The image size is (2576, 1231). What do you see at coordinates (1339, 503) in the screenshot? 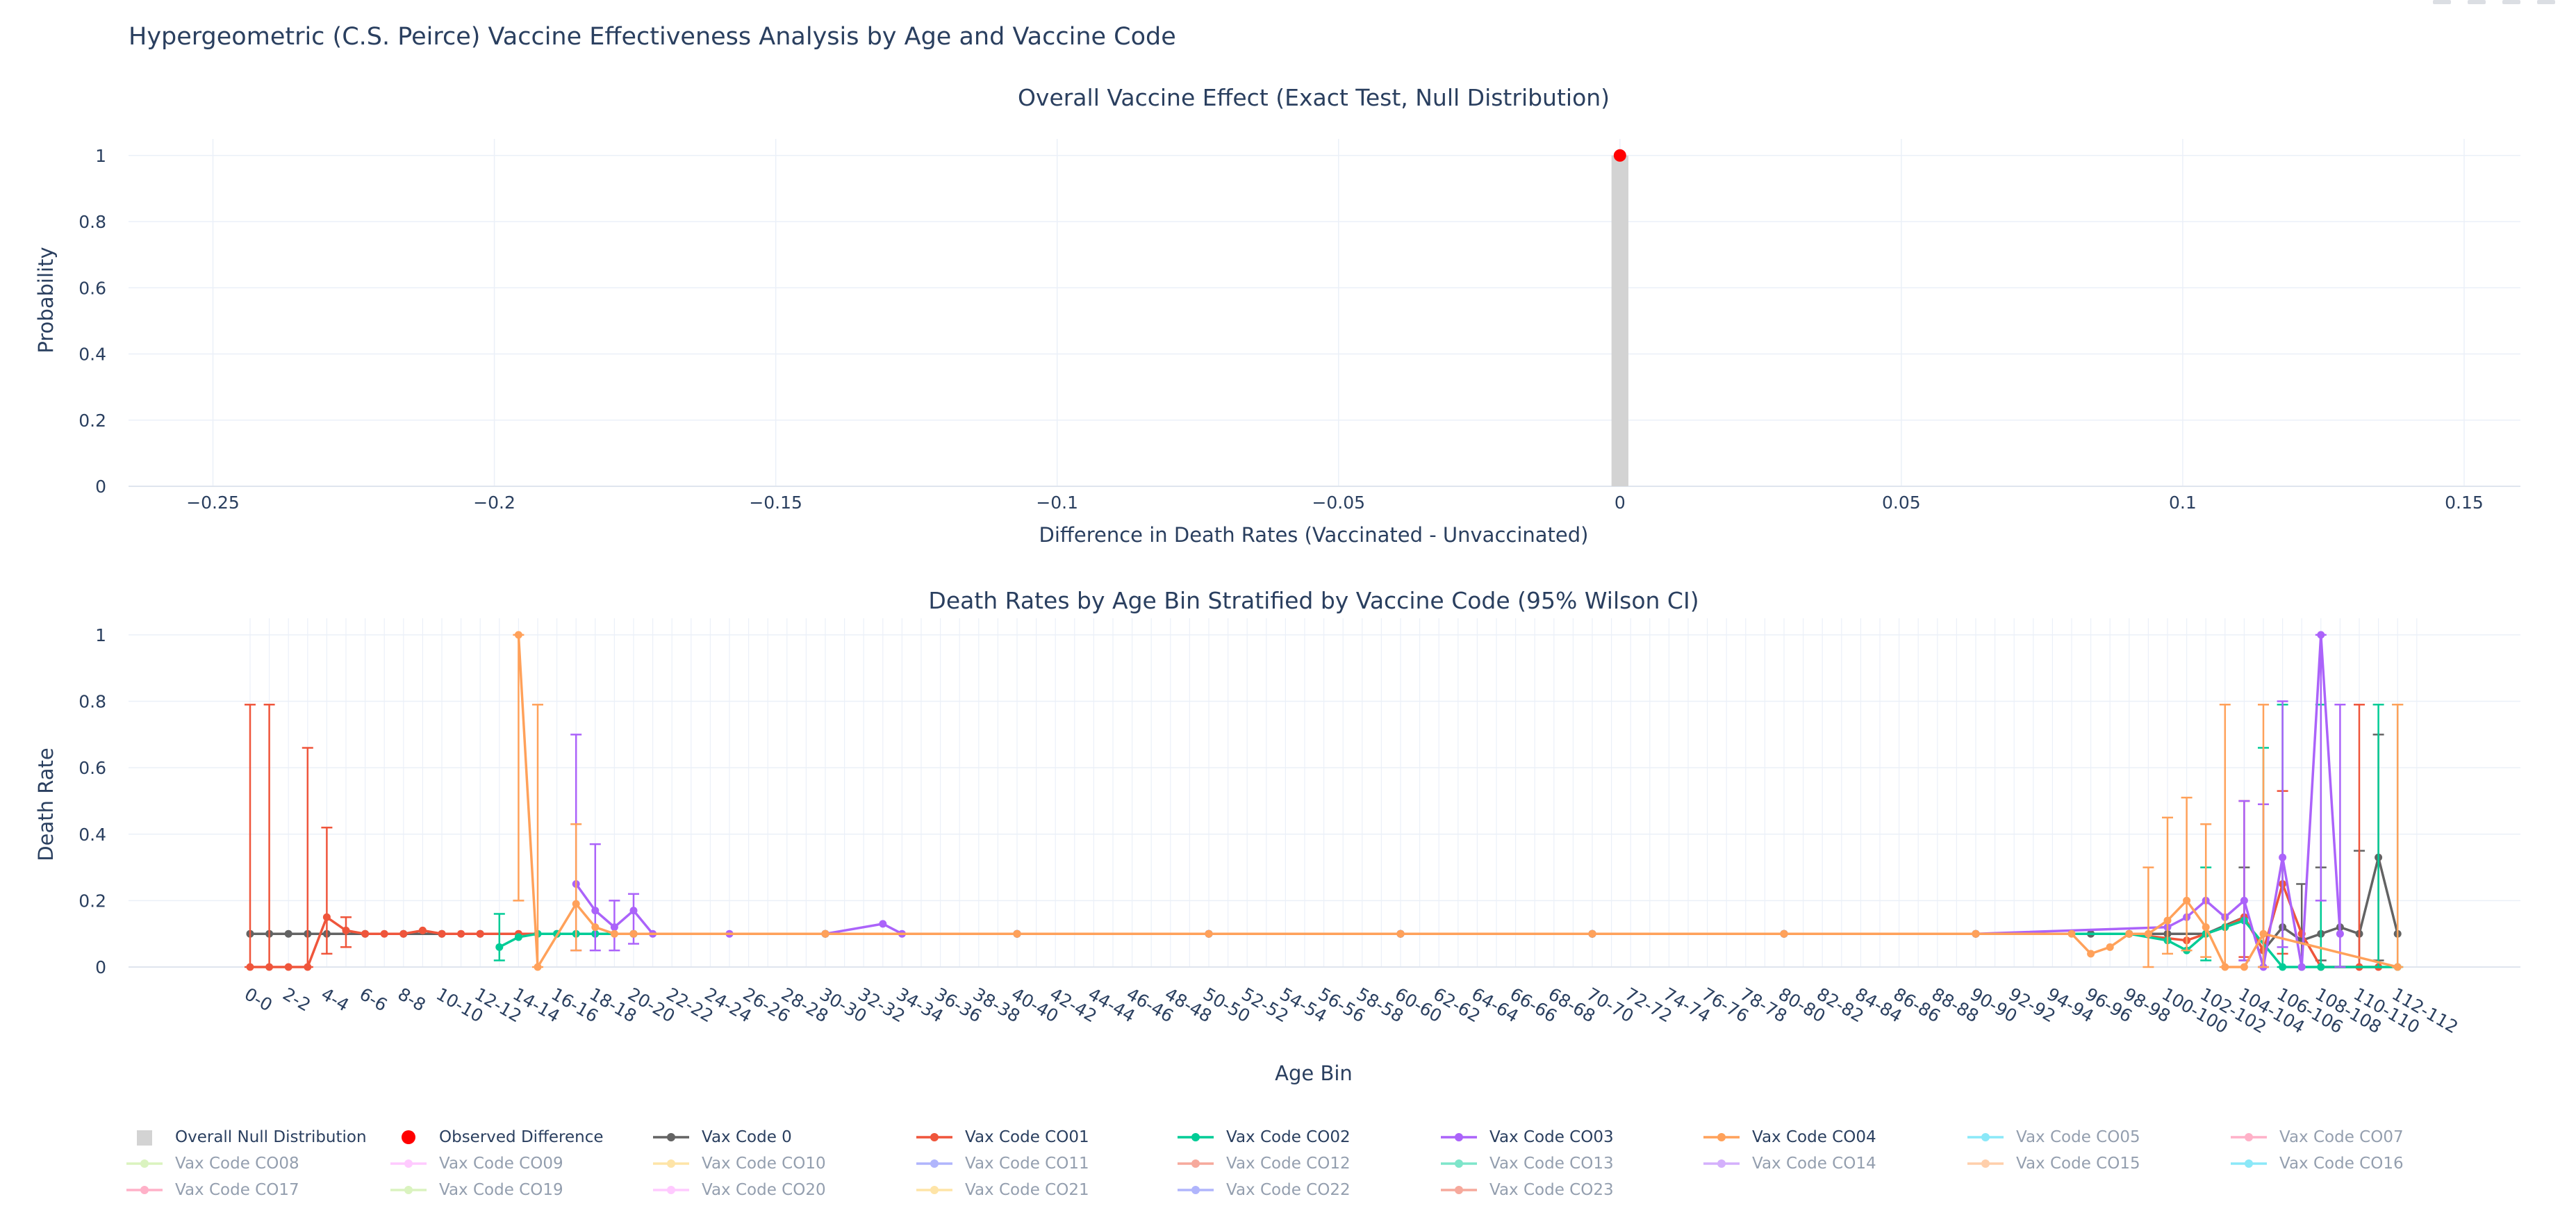
I see `chart1-x-tick-label: −0.05` at bounding box center [1339, 503].